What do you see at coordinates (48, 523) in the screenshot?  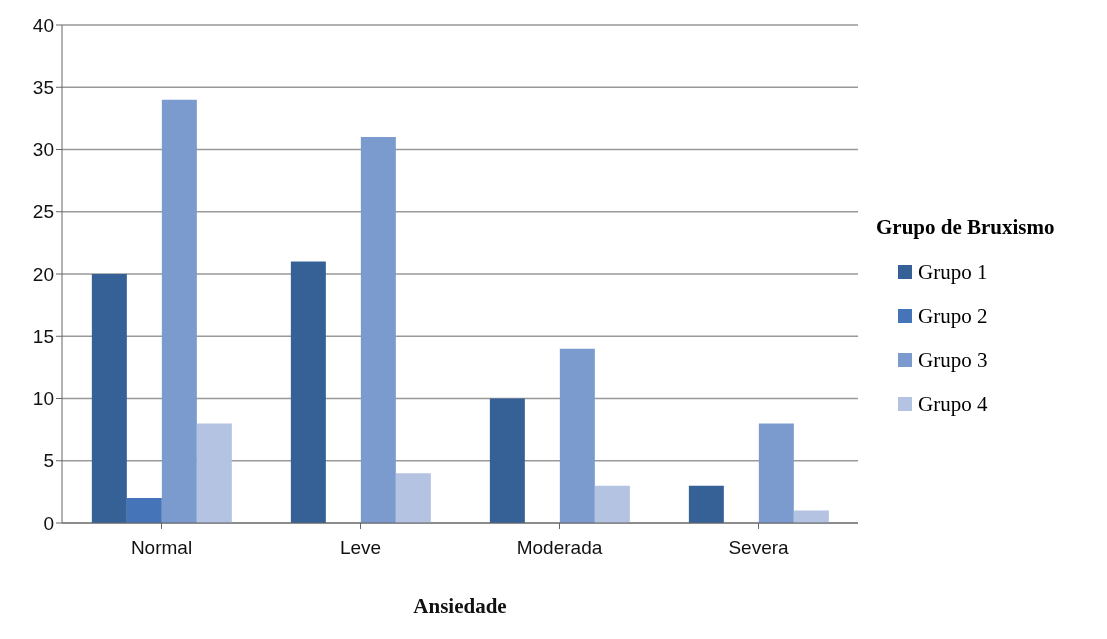 I see `y-tick-label: 0` at bounding box center [48, 523].